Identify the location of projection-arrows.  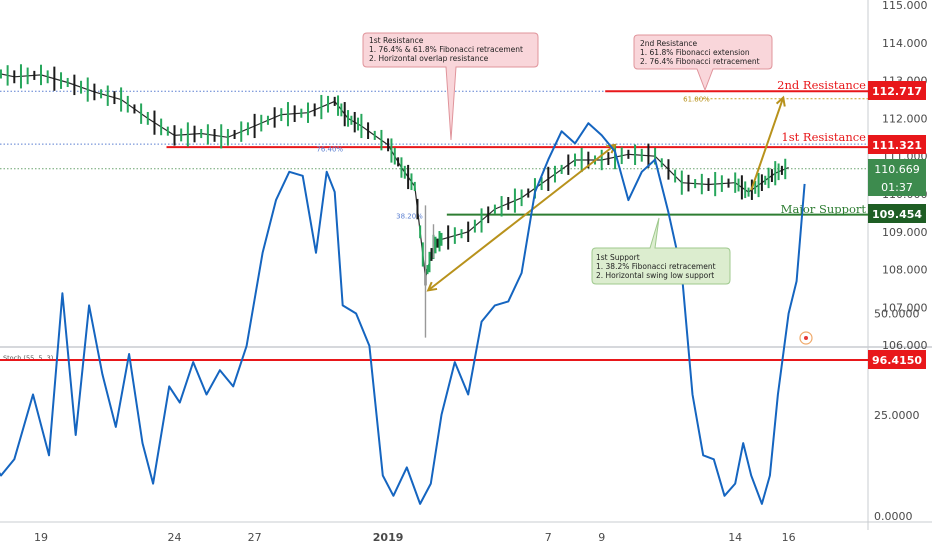
(606, 193).